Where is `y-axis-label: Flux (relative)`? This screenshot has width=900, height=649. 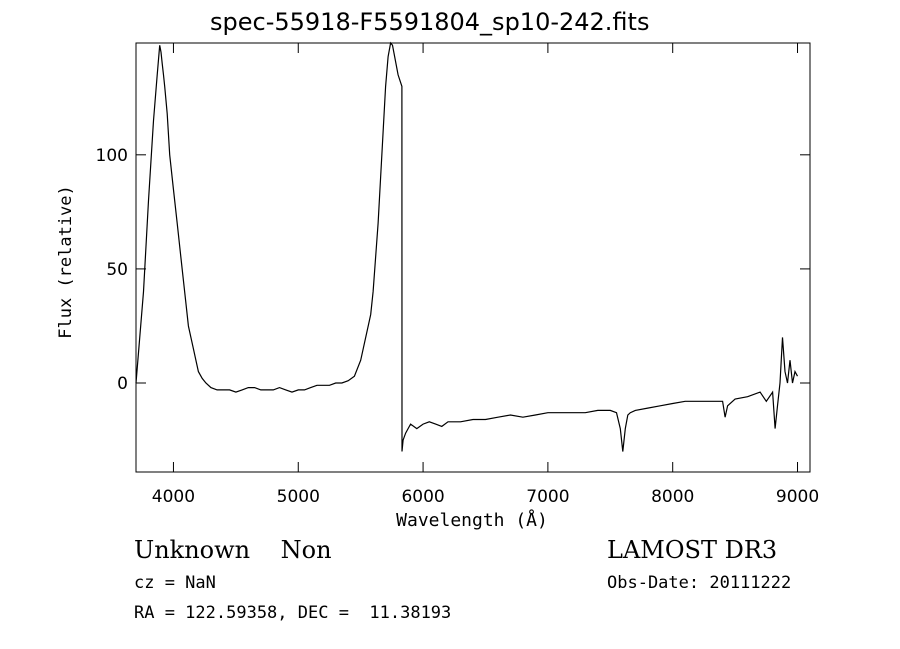 y-axis-label: Flux (relative) is located at coordinates (66, 262).